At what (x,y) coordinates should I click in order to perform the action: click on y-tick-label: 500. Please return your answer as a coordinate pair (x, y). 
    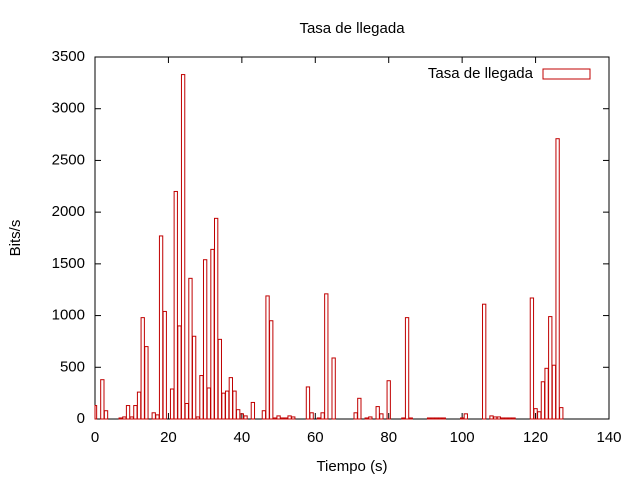
    Looking at the image, I should click on (72, 366).